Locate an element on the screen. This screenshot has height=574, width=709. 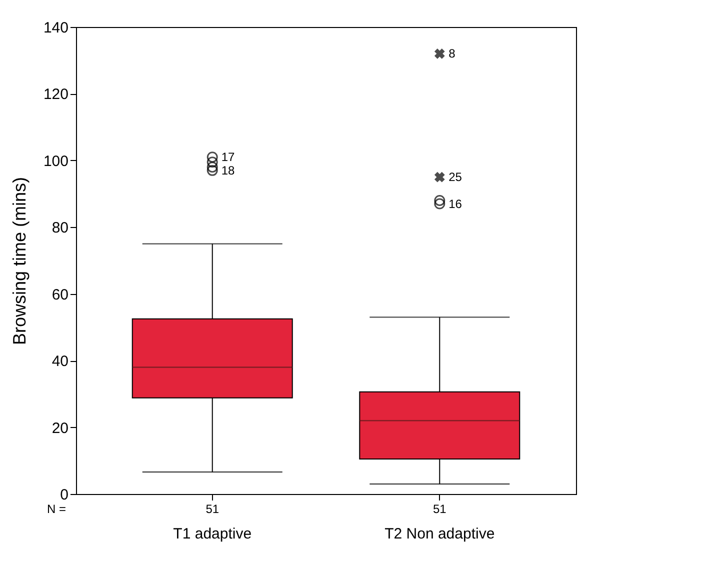
x-tick-label: T1 adaptive is located at coordinates (212, 534).